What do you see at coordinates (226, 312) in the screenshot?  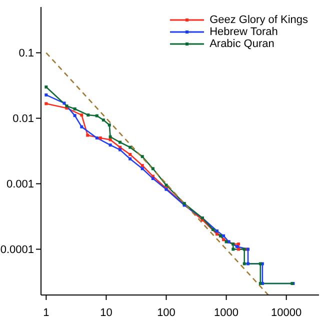 I see `x-tick-label: 1000` at bounding box center [226, 312].